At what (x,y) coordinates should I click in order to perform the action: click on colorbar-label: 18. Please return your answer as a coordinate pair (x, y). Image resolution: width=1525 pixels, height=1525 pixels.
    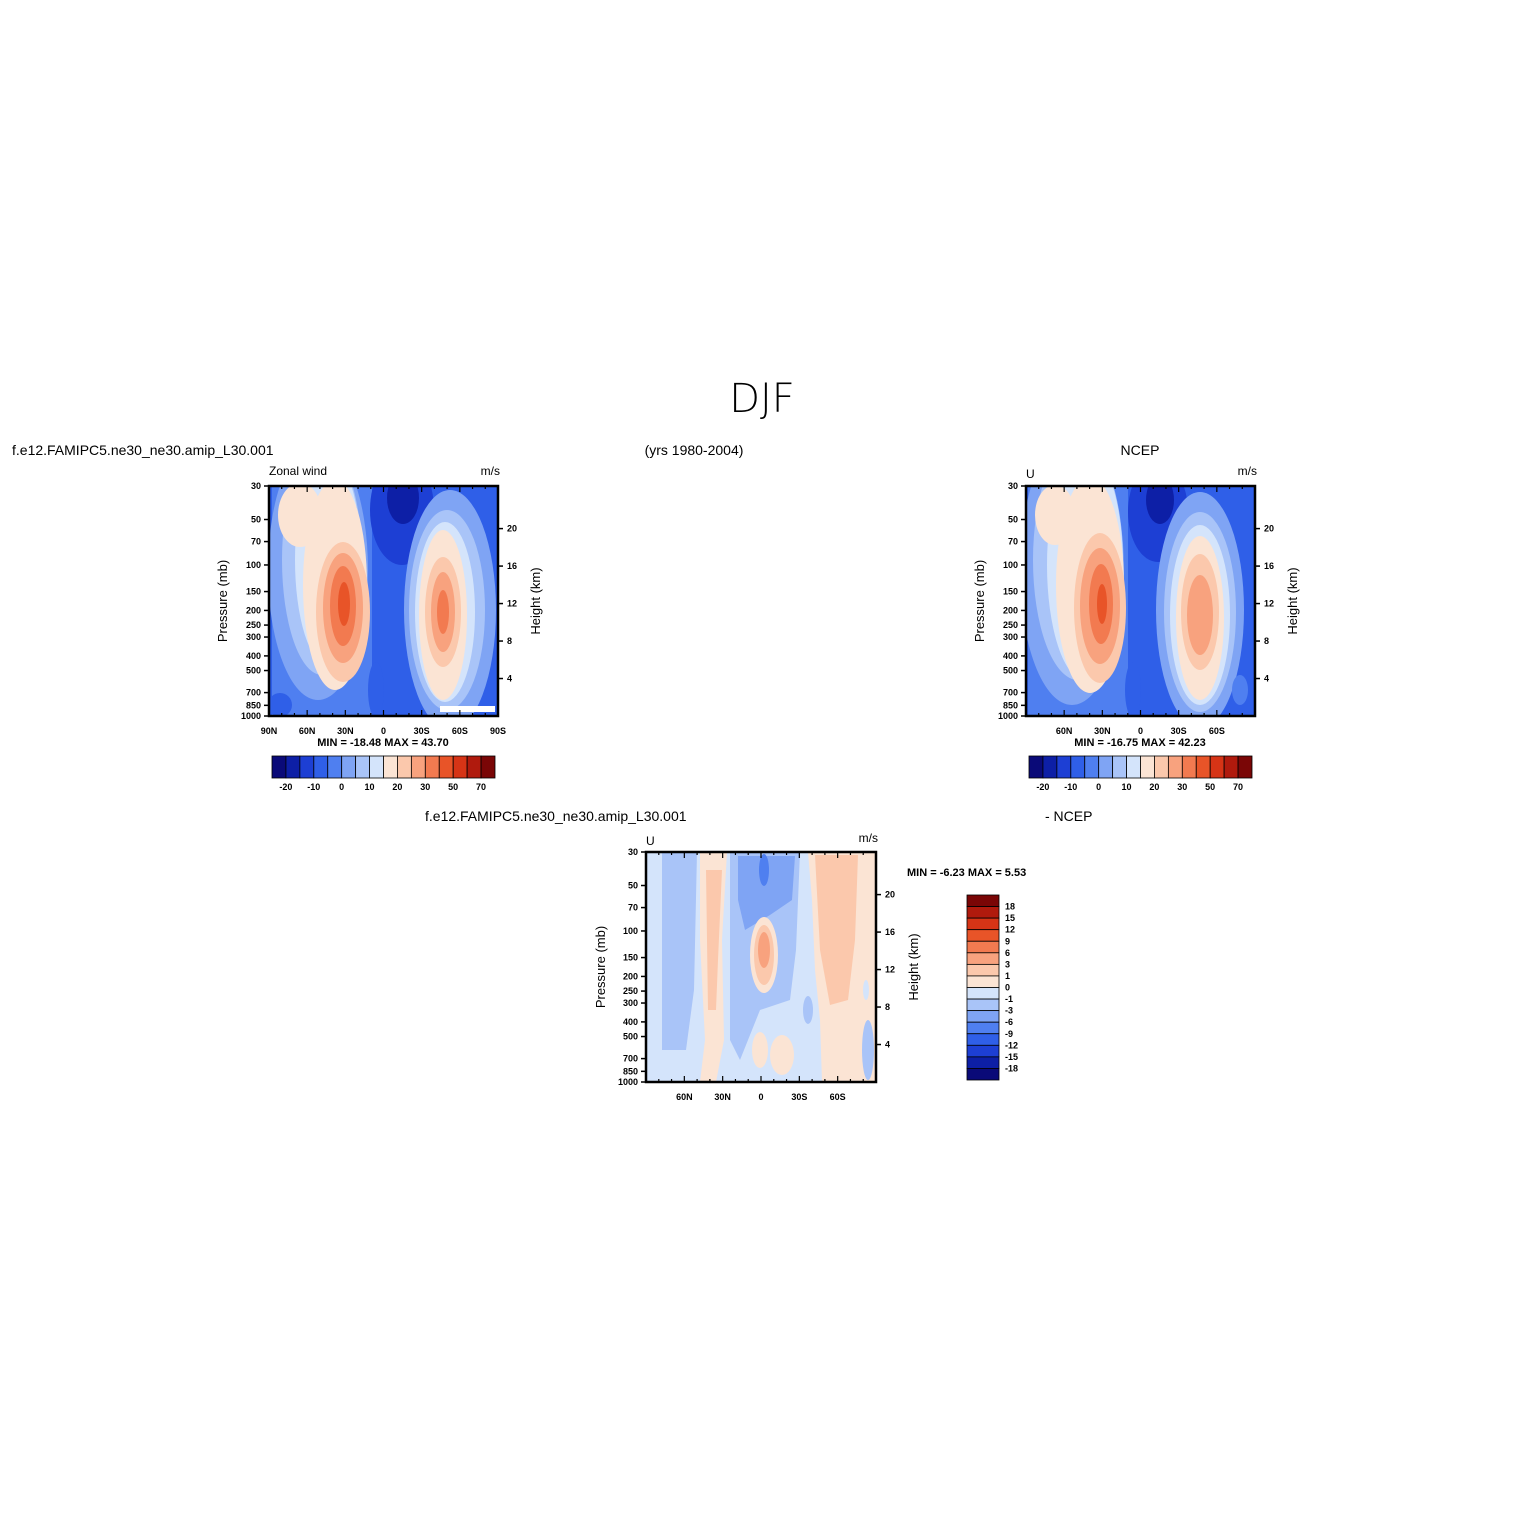
    Looking at the image, I should click on (1010, 907).